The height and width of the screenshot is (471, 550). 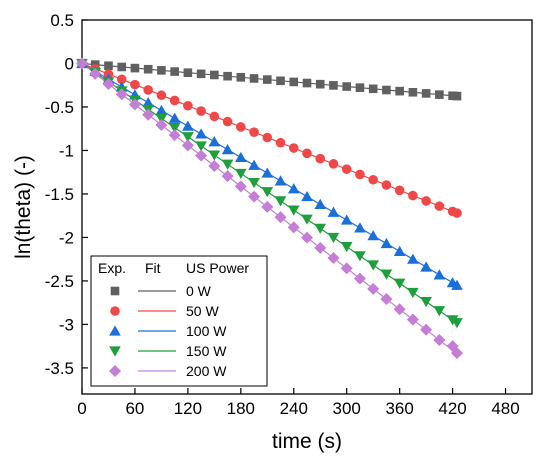 What do you see at coordinates (59, 194) in the screenshot?
I see `y-tick-label: -1.5` at bounding box center [59, 194].